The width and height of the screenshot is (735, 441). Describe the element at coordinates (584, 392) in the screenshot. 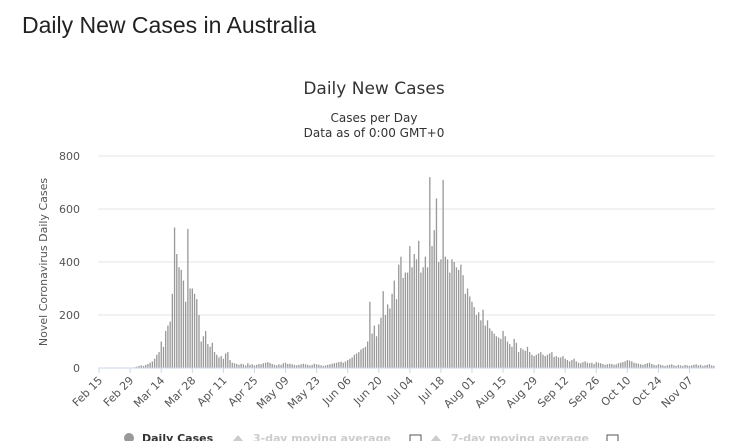

I see `x-tick-label: Sep 26` at that location.